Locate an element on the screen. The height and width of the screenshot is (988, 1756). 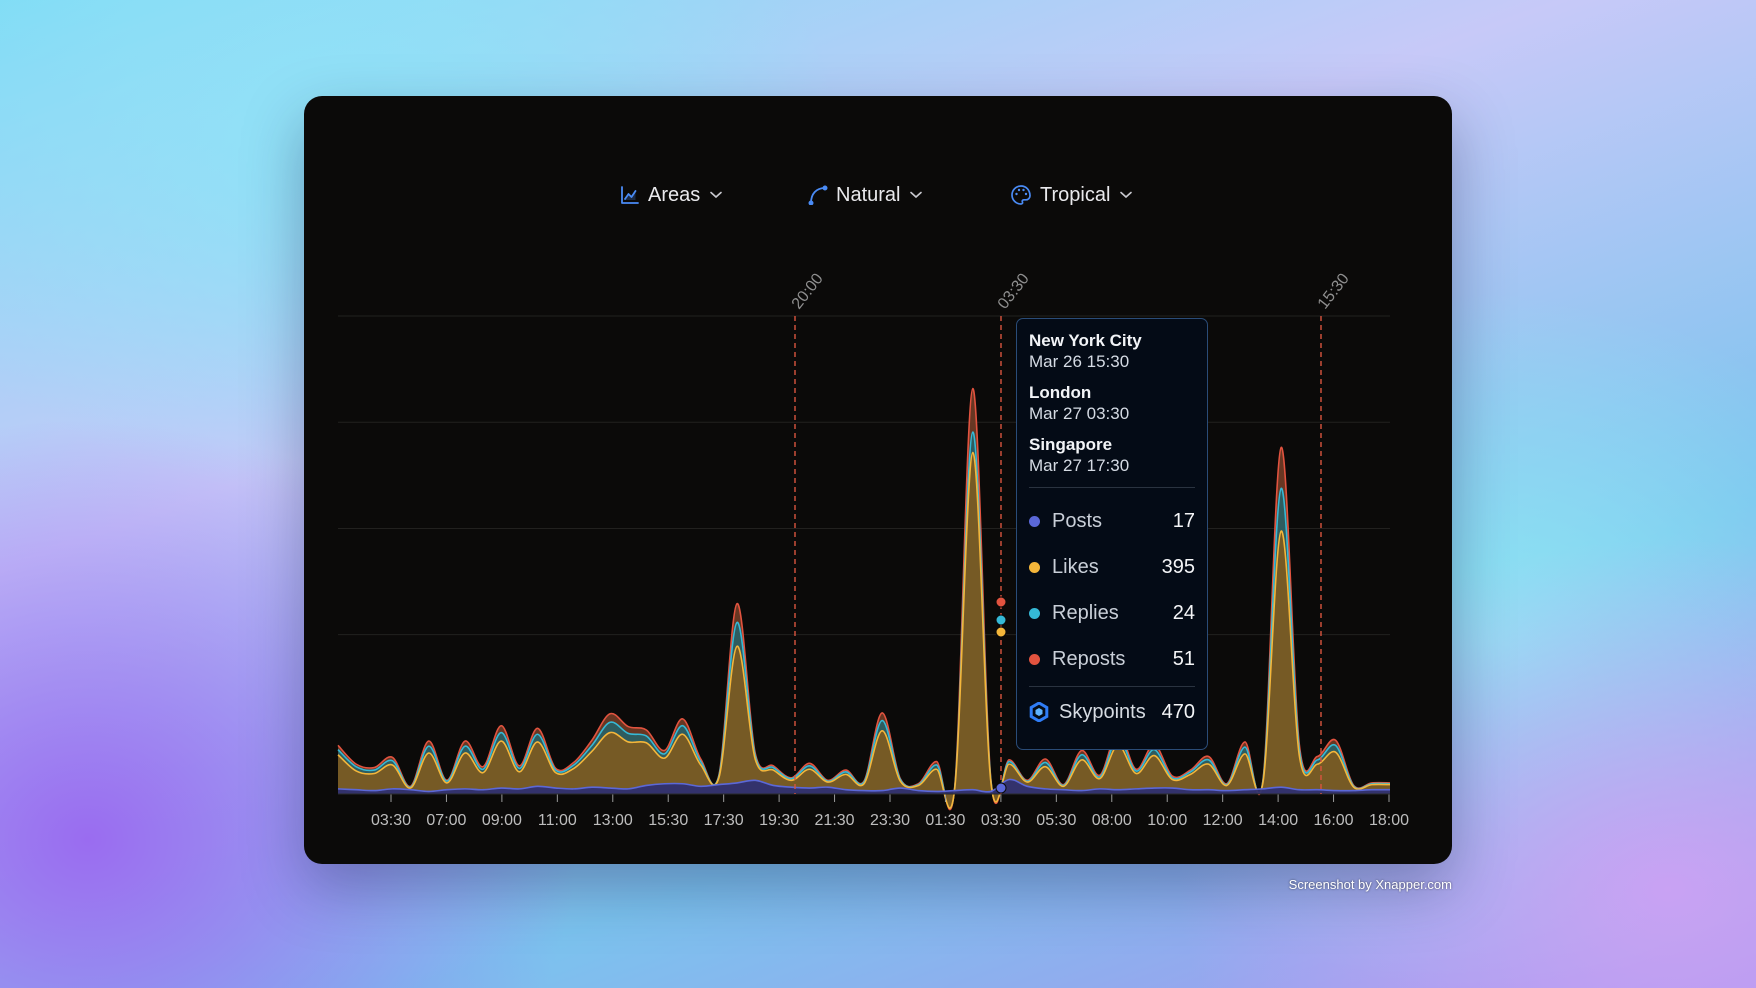
x-tick-label: 05:30 is located at coordinates (1056, 820).